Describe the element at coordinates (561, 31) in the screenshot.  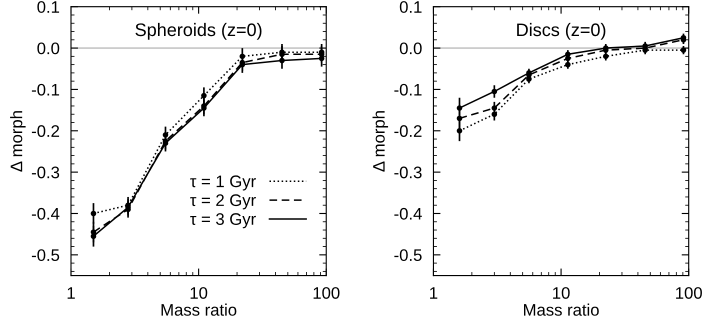
I see `text: Discs (z=0)` at that location.